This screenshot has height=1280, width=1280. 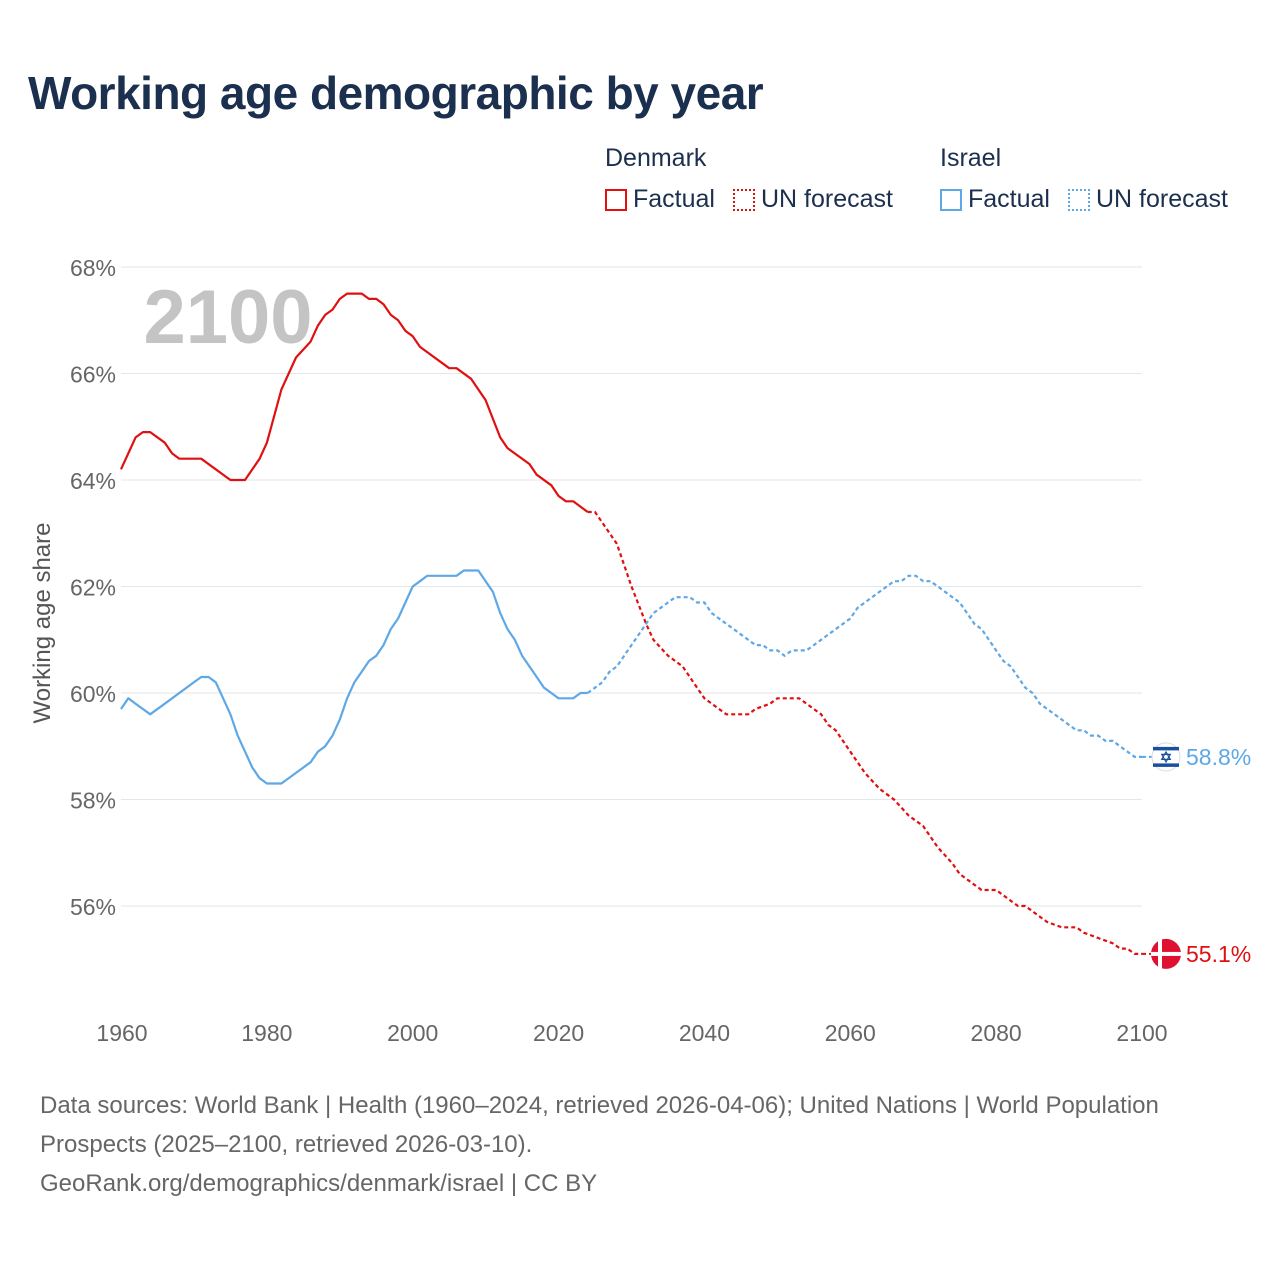 What do you see at coordinates (1093, 179) in the screenshot?
I see `legend-group-israel: Israel Factual UN forecast` at bounding box center [1093, 179].